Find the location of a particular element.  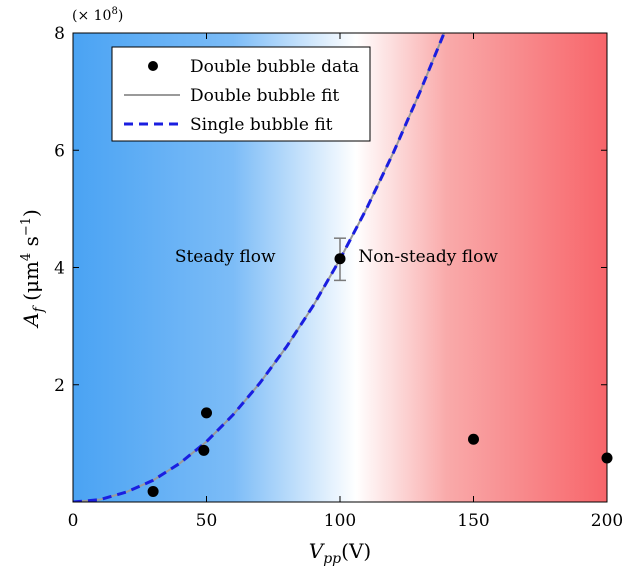

multiplier-label: (× 10⁸) is located at coordinates (97, 15).